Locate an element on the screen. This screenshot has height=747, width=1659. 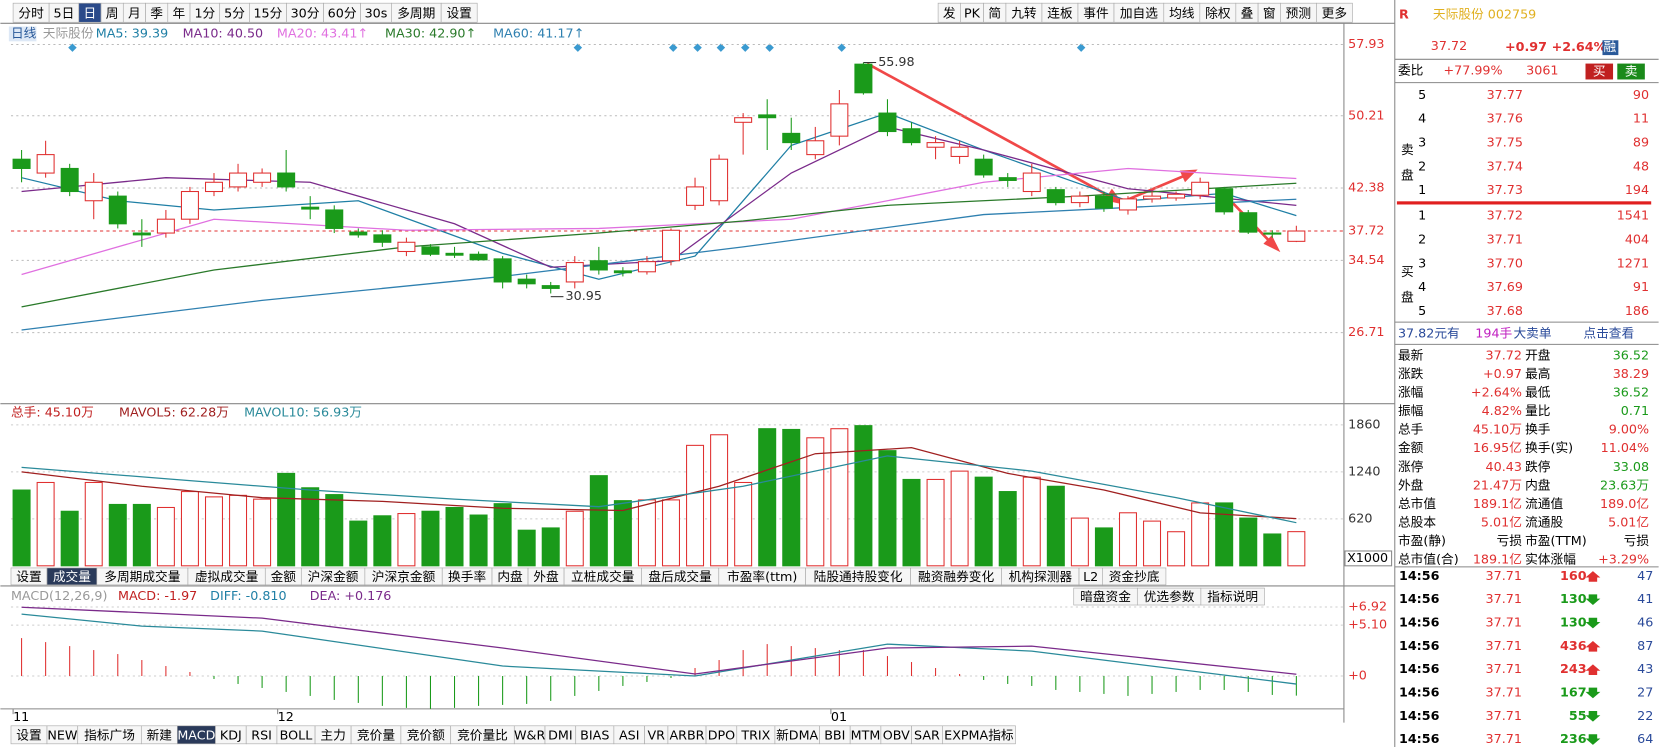
x-tick-label: 01 is located at coordinates (839, 716).